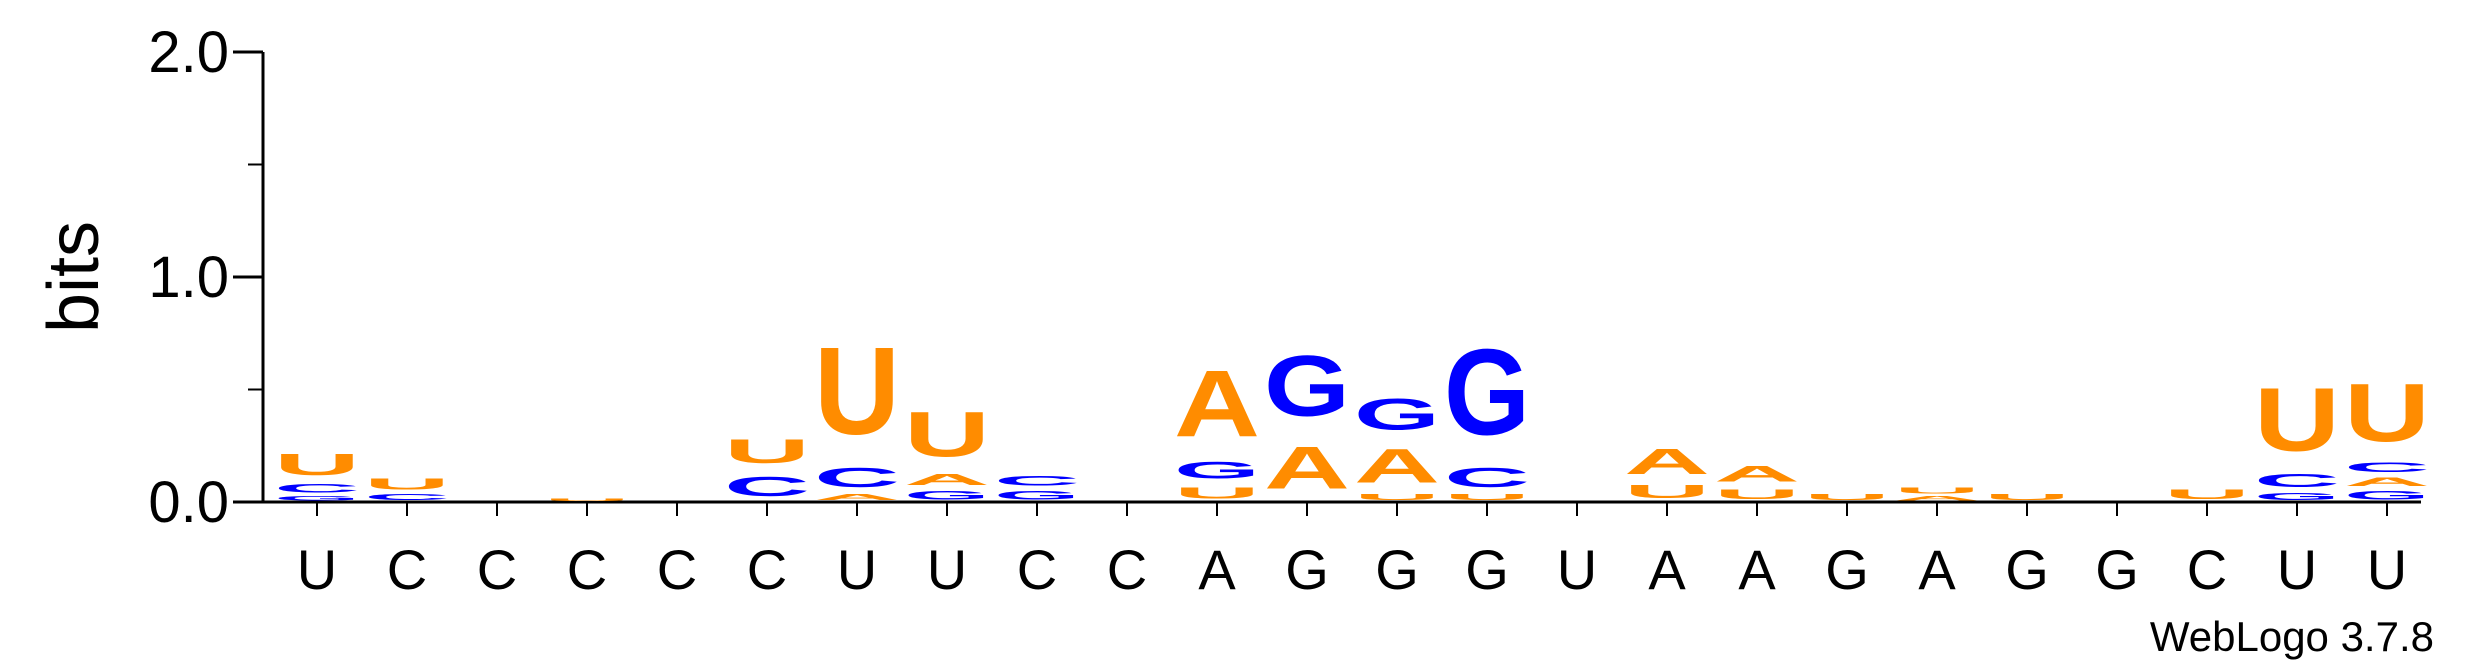 This screenshot has width=2475, height=667. What do you see at coordinates (188, 52) in the screenshot?
I see `y-tick-label: 2.0` at bounding box center [188, 52].